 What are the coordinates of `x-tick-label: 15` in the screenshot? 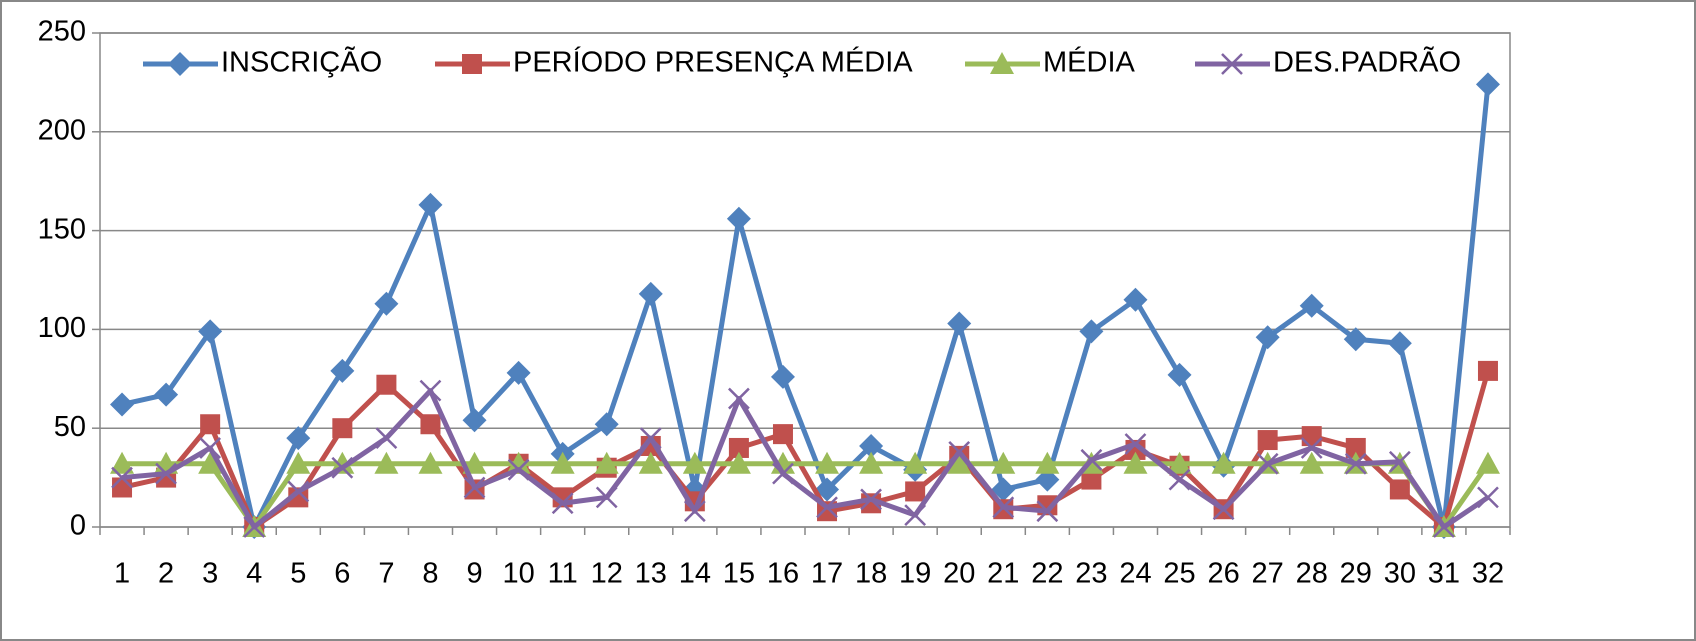 It's located at (739, 574).